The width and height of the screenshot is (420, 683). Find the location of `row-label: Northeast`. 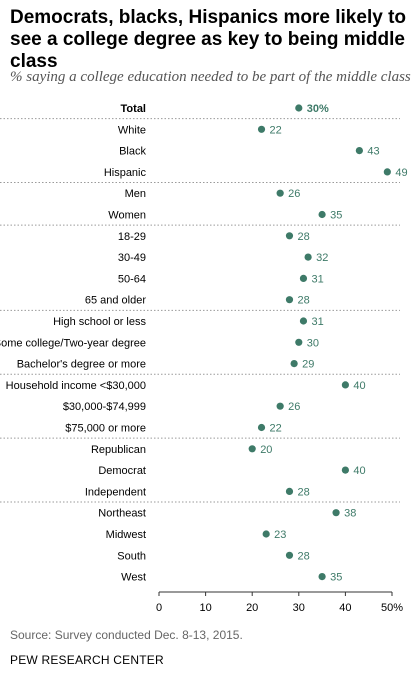

row-label: Northeast is located at coordinates (122, 514).